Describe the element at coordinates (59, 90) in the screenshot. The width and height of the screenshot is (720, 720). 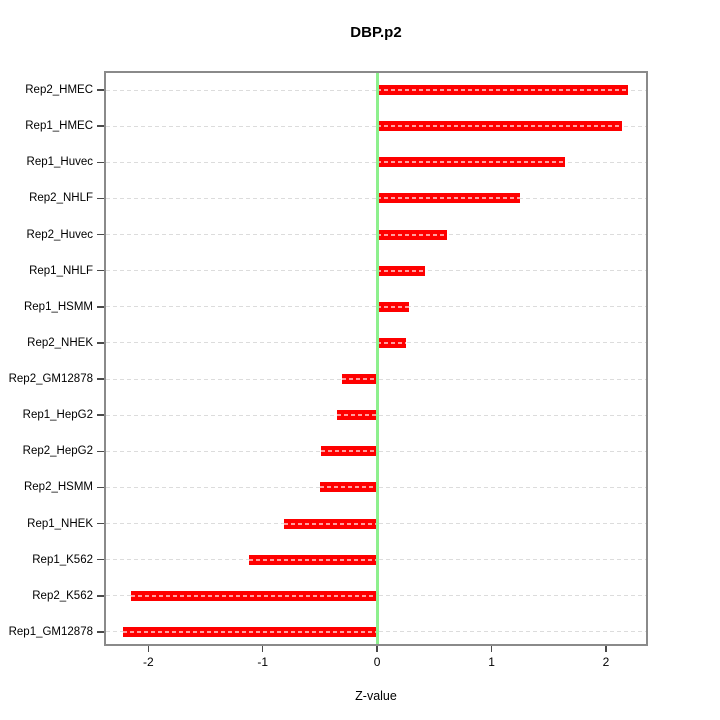
I see `y-axis-label: Rep2_HMEC` at that location.